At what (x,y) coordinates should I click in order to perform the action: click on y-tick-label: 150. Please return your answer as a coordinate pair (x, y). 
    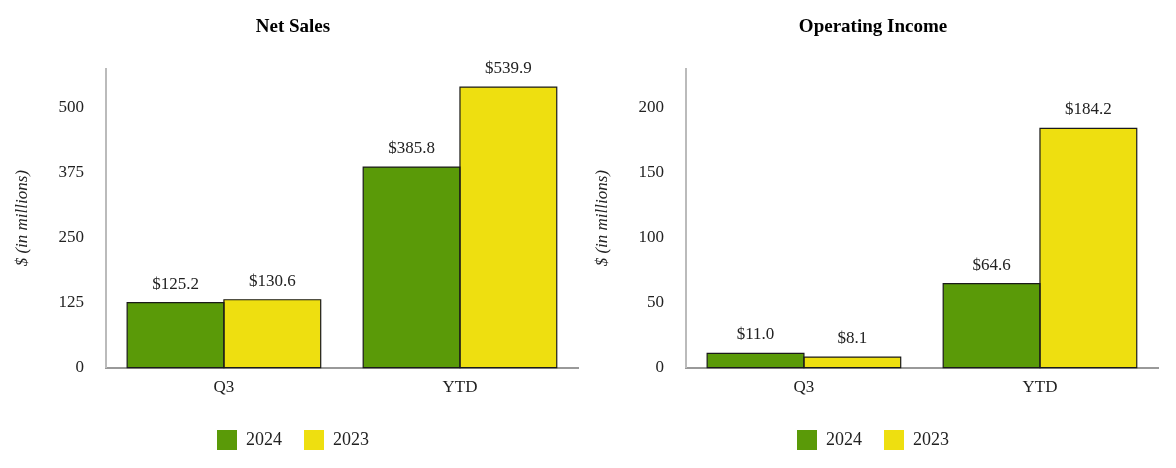
    Looking at the image, I should click on (651, 172).